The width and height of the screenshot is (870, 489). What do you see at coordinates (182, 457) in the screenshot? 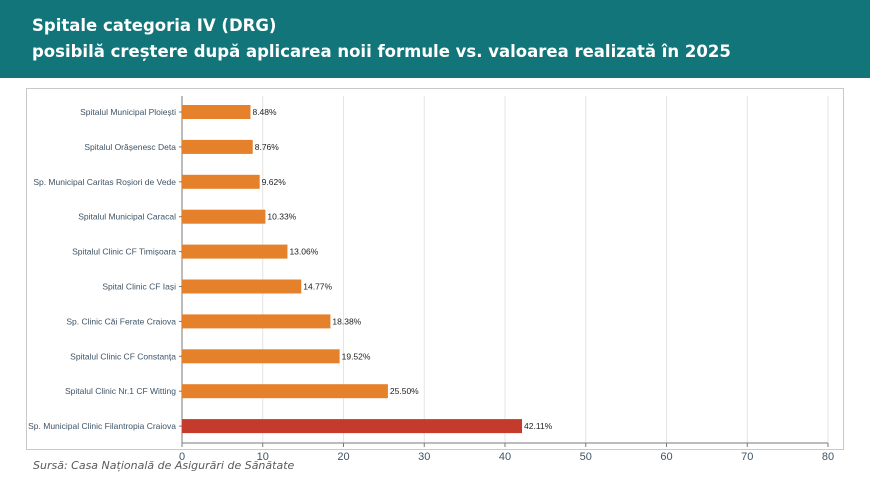
I see `x-tick-label-0: 0` at bounding box center [182, 457].